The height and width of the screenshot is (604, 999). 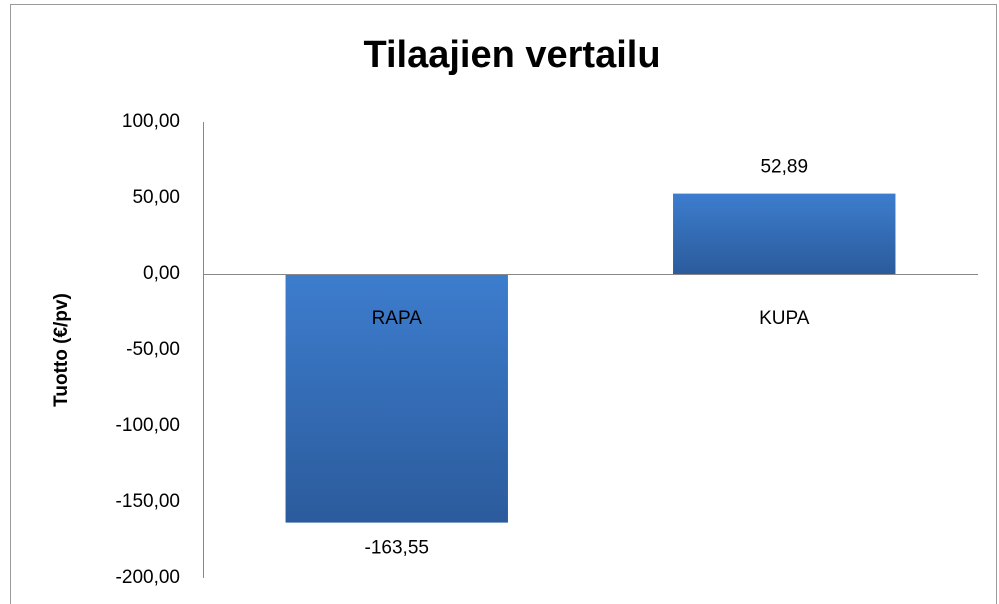 What do you see at coordinates (151, 121) in the screenshot?
I see `y-tick-label: 100,00` at bounding box center [151, 121].